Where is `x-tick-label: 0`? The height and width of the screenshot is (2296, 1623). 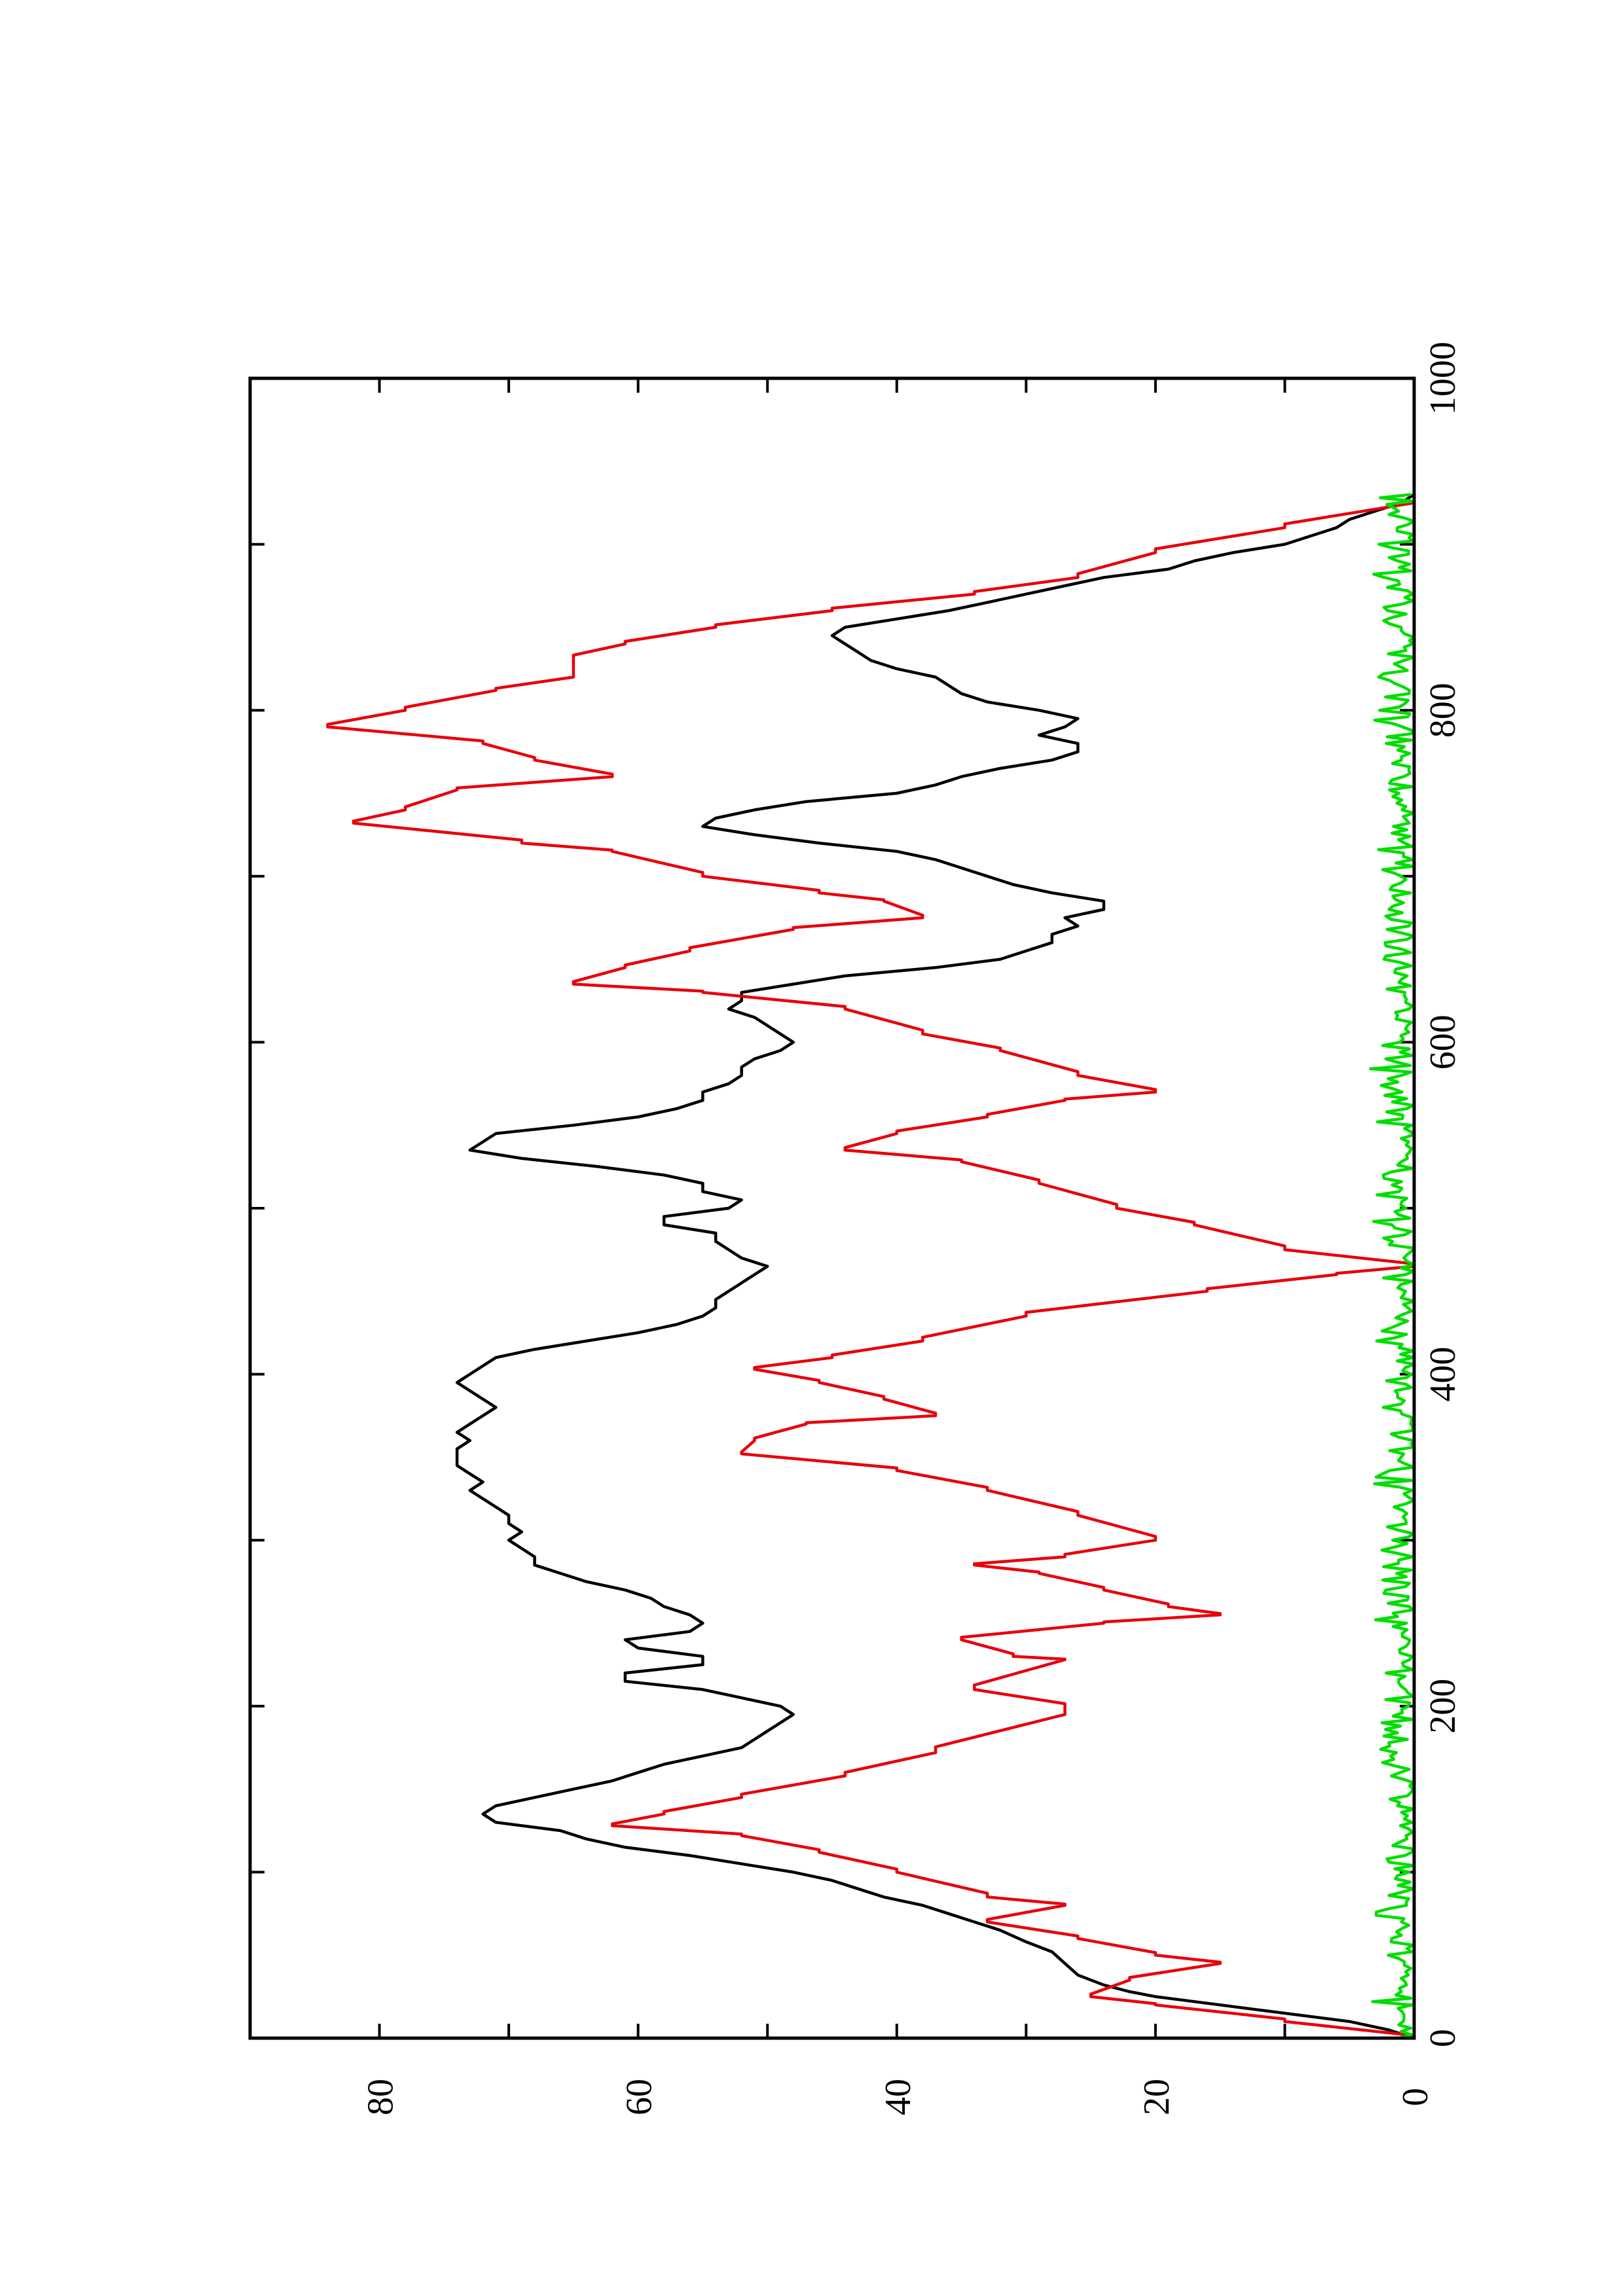 x-tick-label: 0 is located at coordinates (1443, 2038).